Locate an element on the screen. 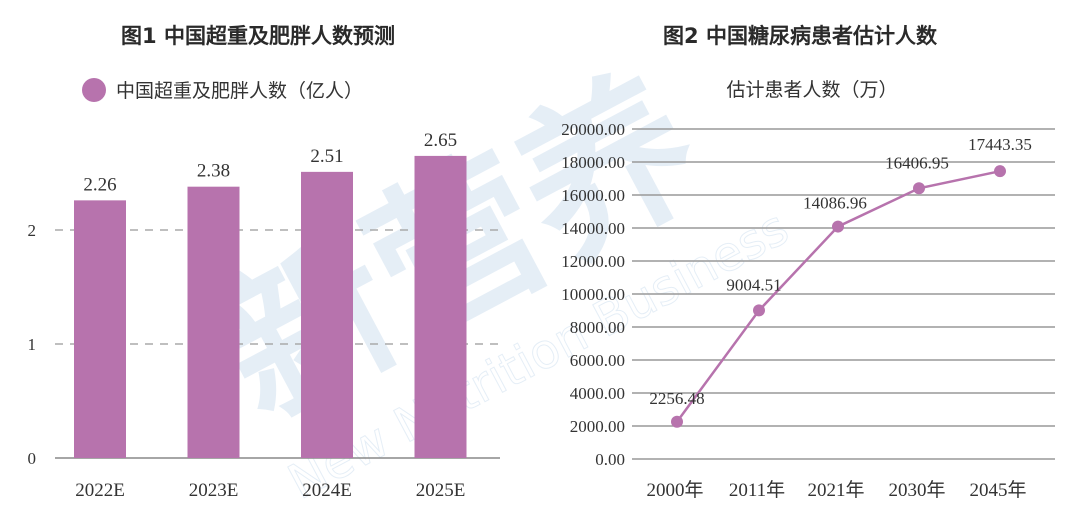 The height and width of the screenshot is (520, 1080). chart2-value-label: 9004.51 is located at coordinates (753, 284).